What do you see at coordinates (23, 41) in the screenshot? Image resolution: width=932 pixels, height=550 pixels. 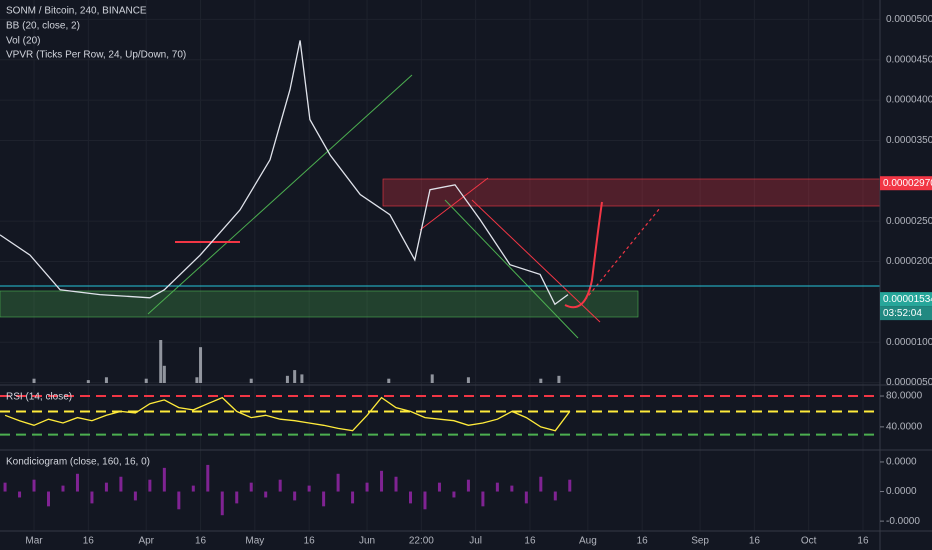 I see `indicator-label: Vol (20)` at bounding box center [23, 41].